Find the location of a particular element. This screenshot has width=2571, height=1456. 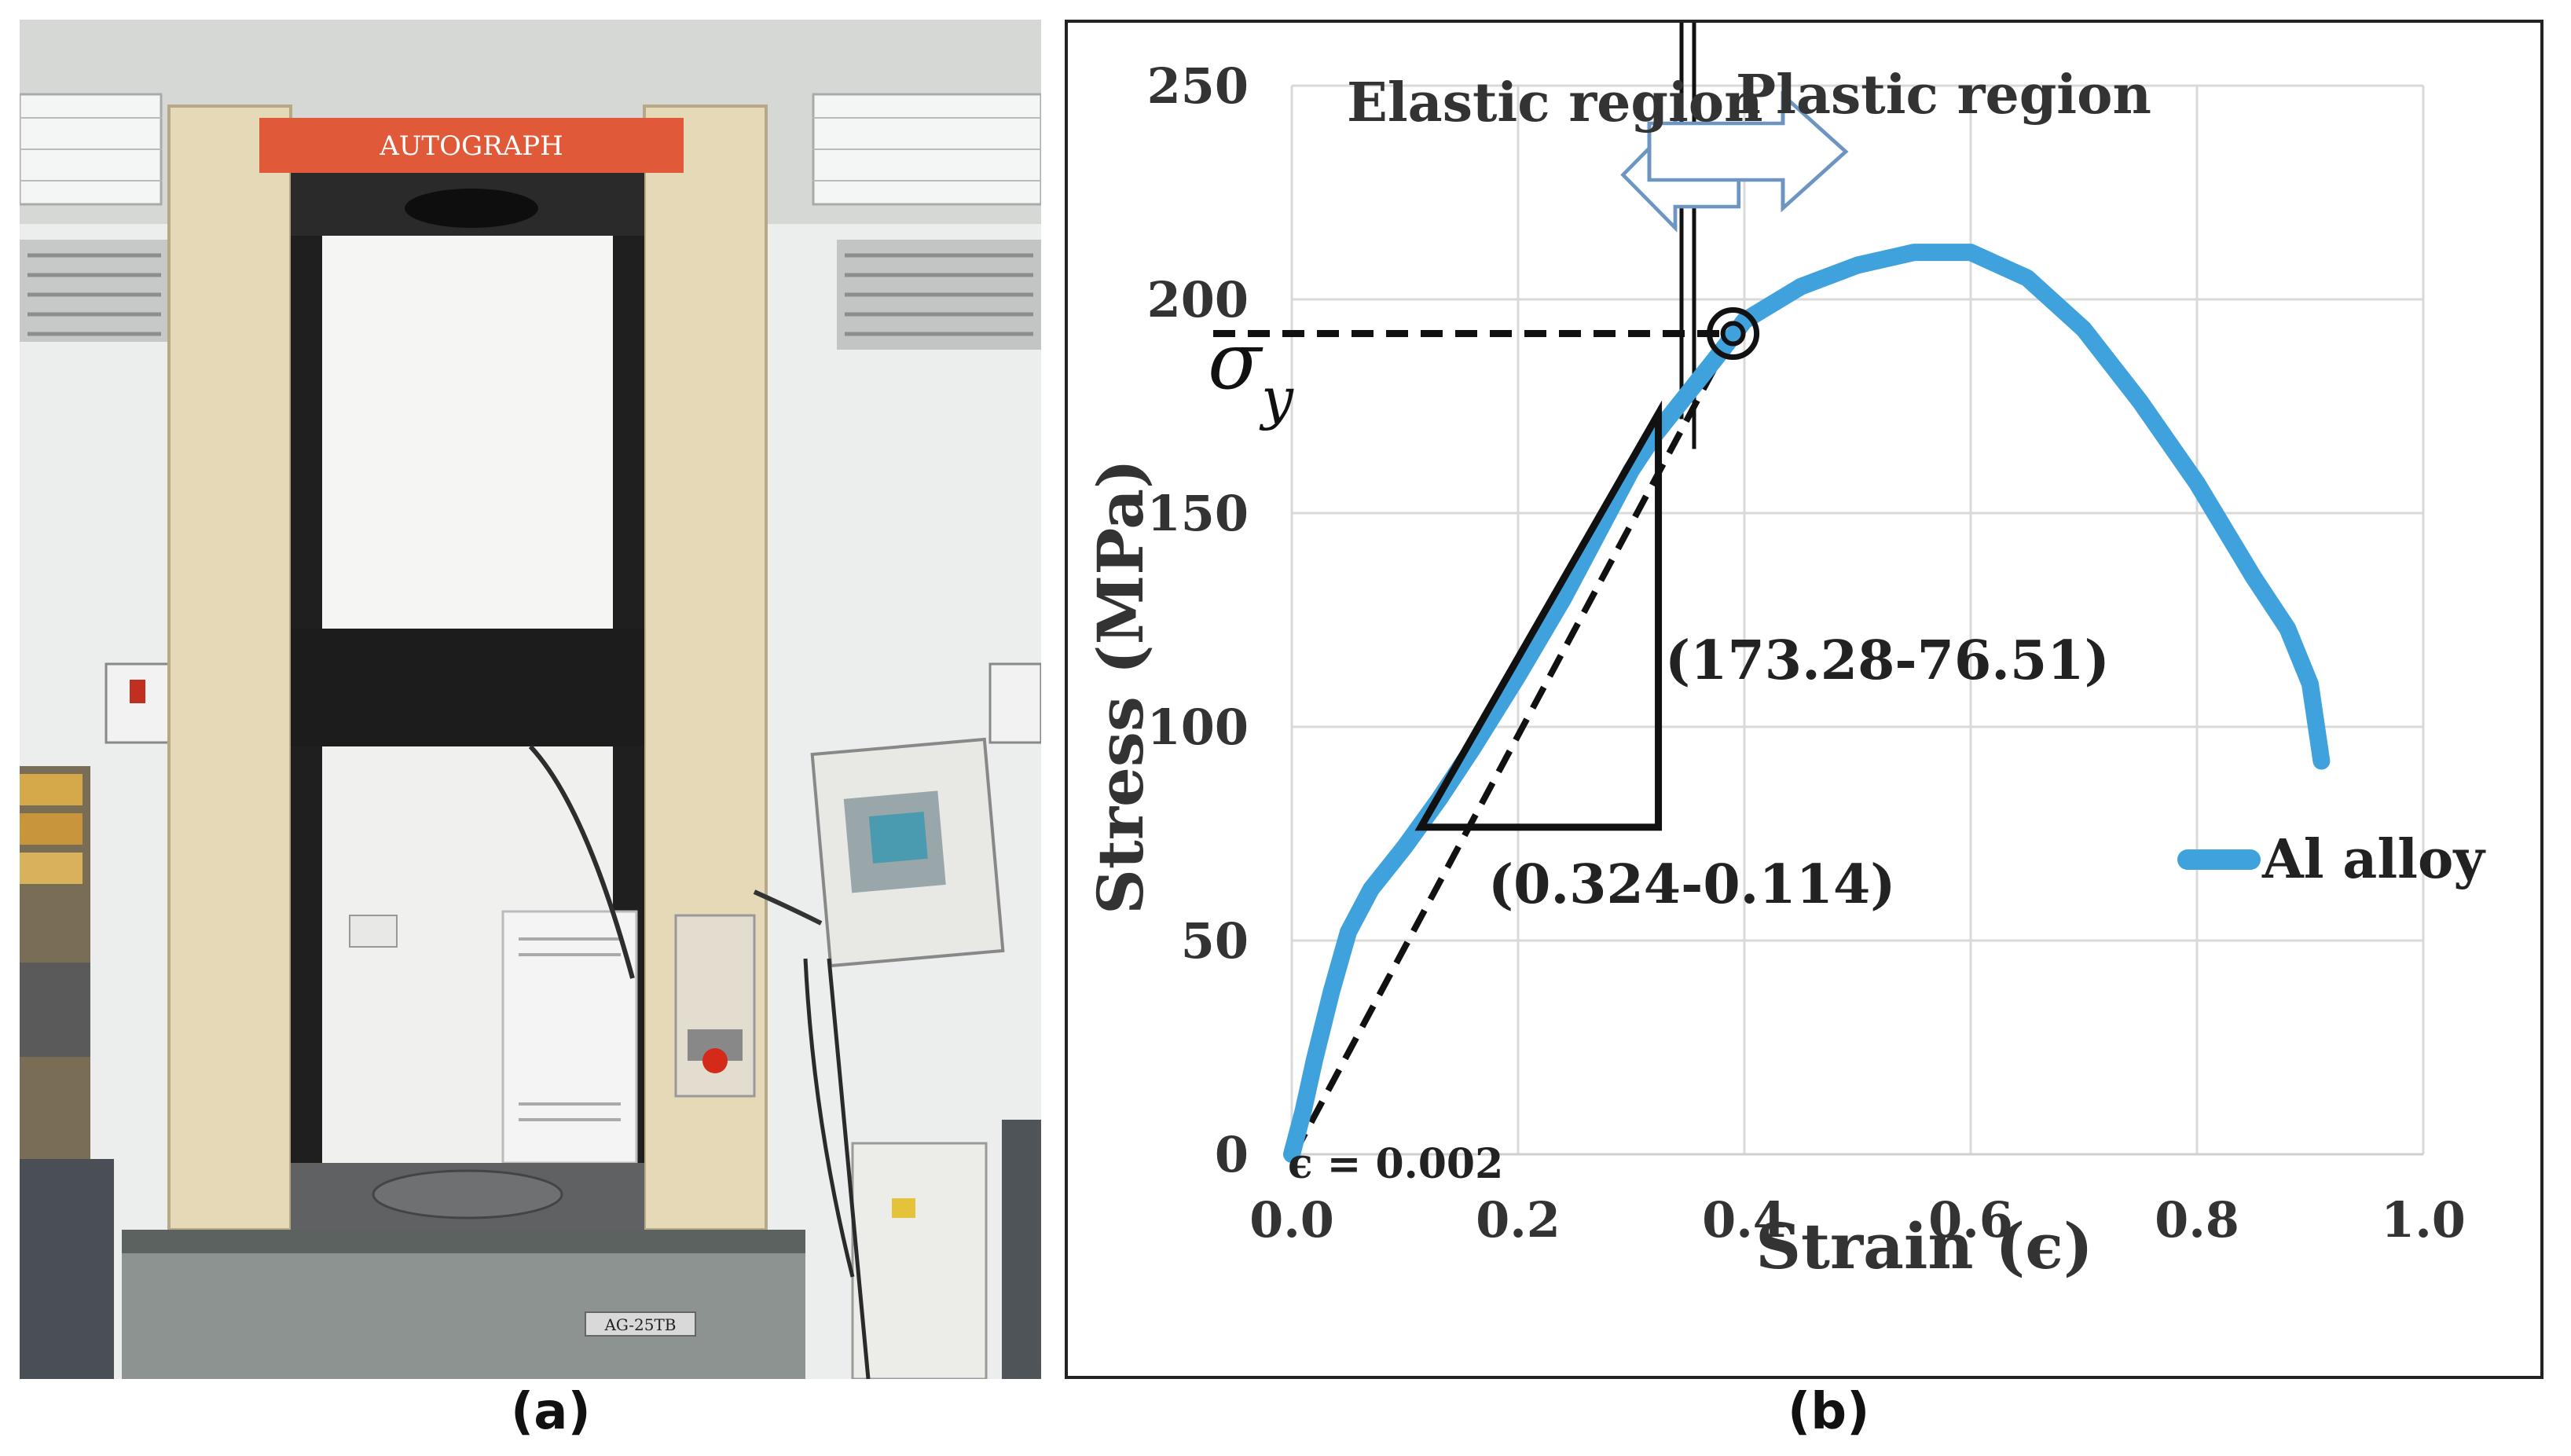

y-tick-label: 100 is located at coordinates (1198, 727).